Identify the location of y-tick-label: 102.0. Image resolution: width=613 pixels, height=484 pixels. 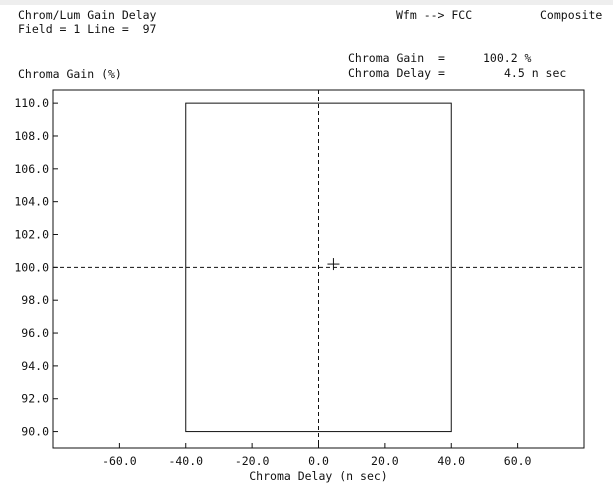
(31, 235).